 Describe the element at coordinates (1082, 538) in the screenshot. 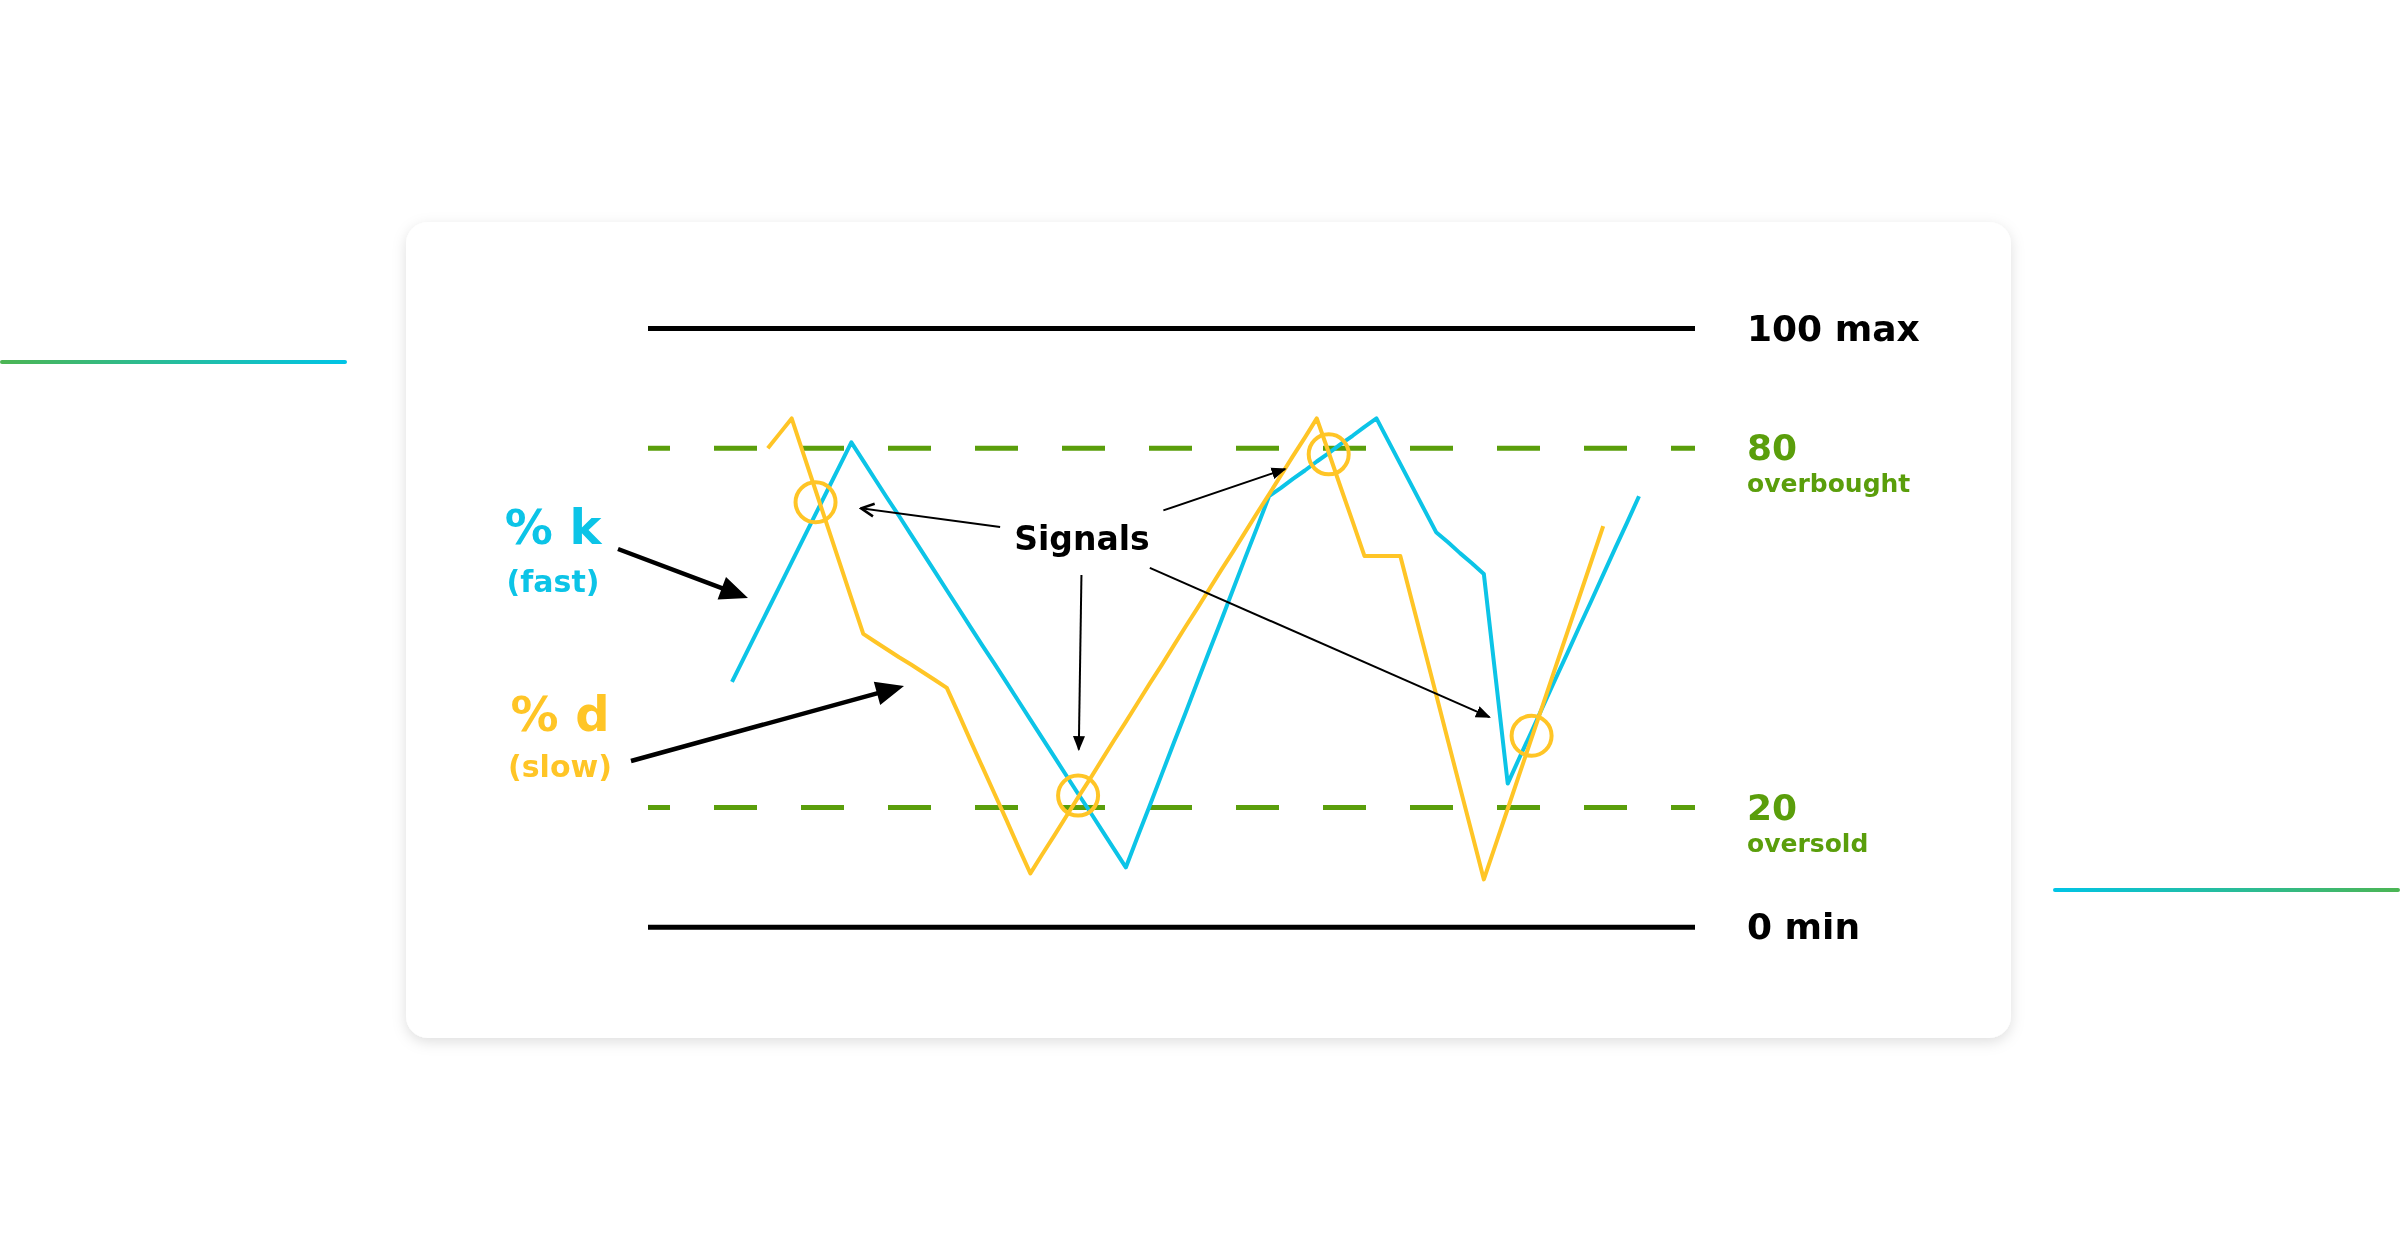

I see `annotation: Signals` at that location.